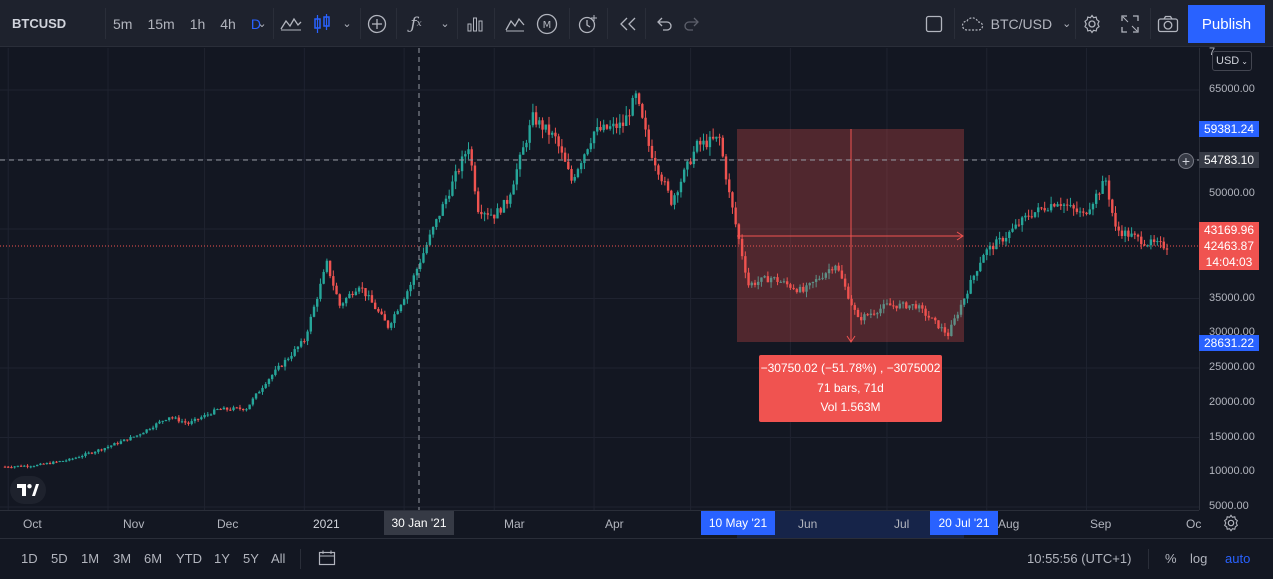  I want to click on time-label: Mar, so click(514, 524).